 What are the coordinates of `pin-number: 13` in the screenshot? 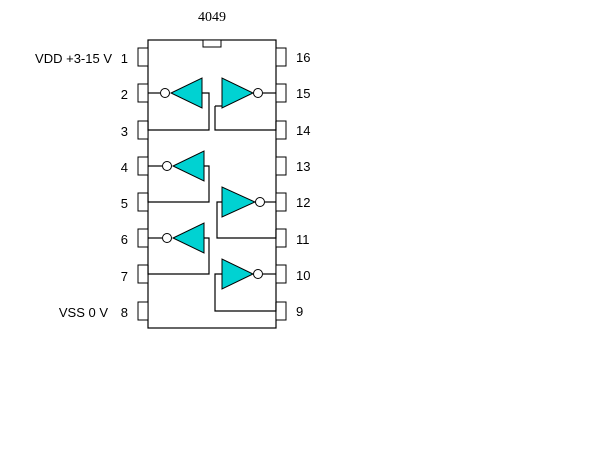 It's located at (303, 166).